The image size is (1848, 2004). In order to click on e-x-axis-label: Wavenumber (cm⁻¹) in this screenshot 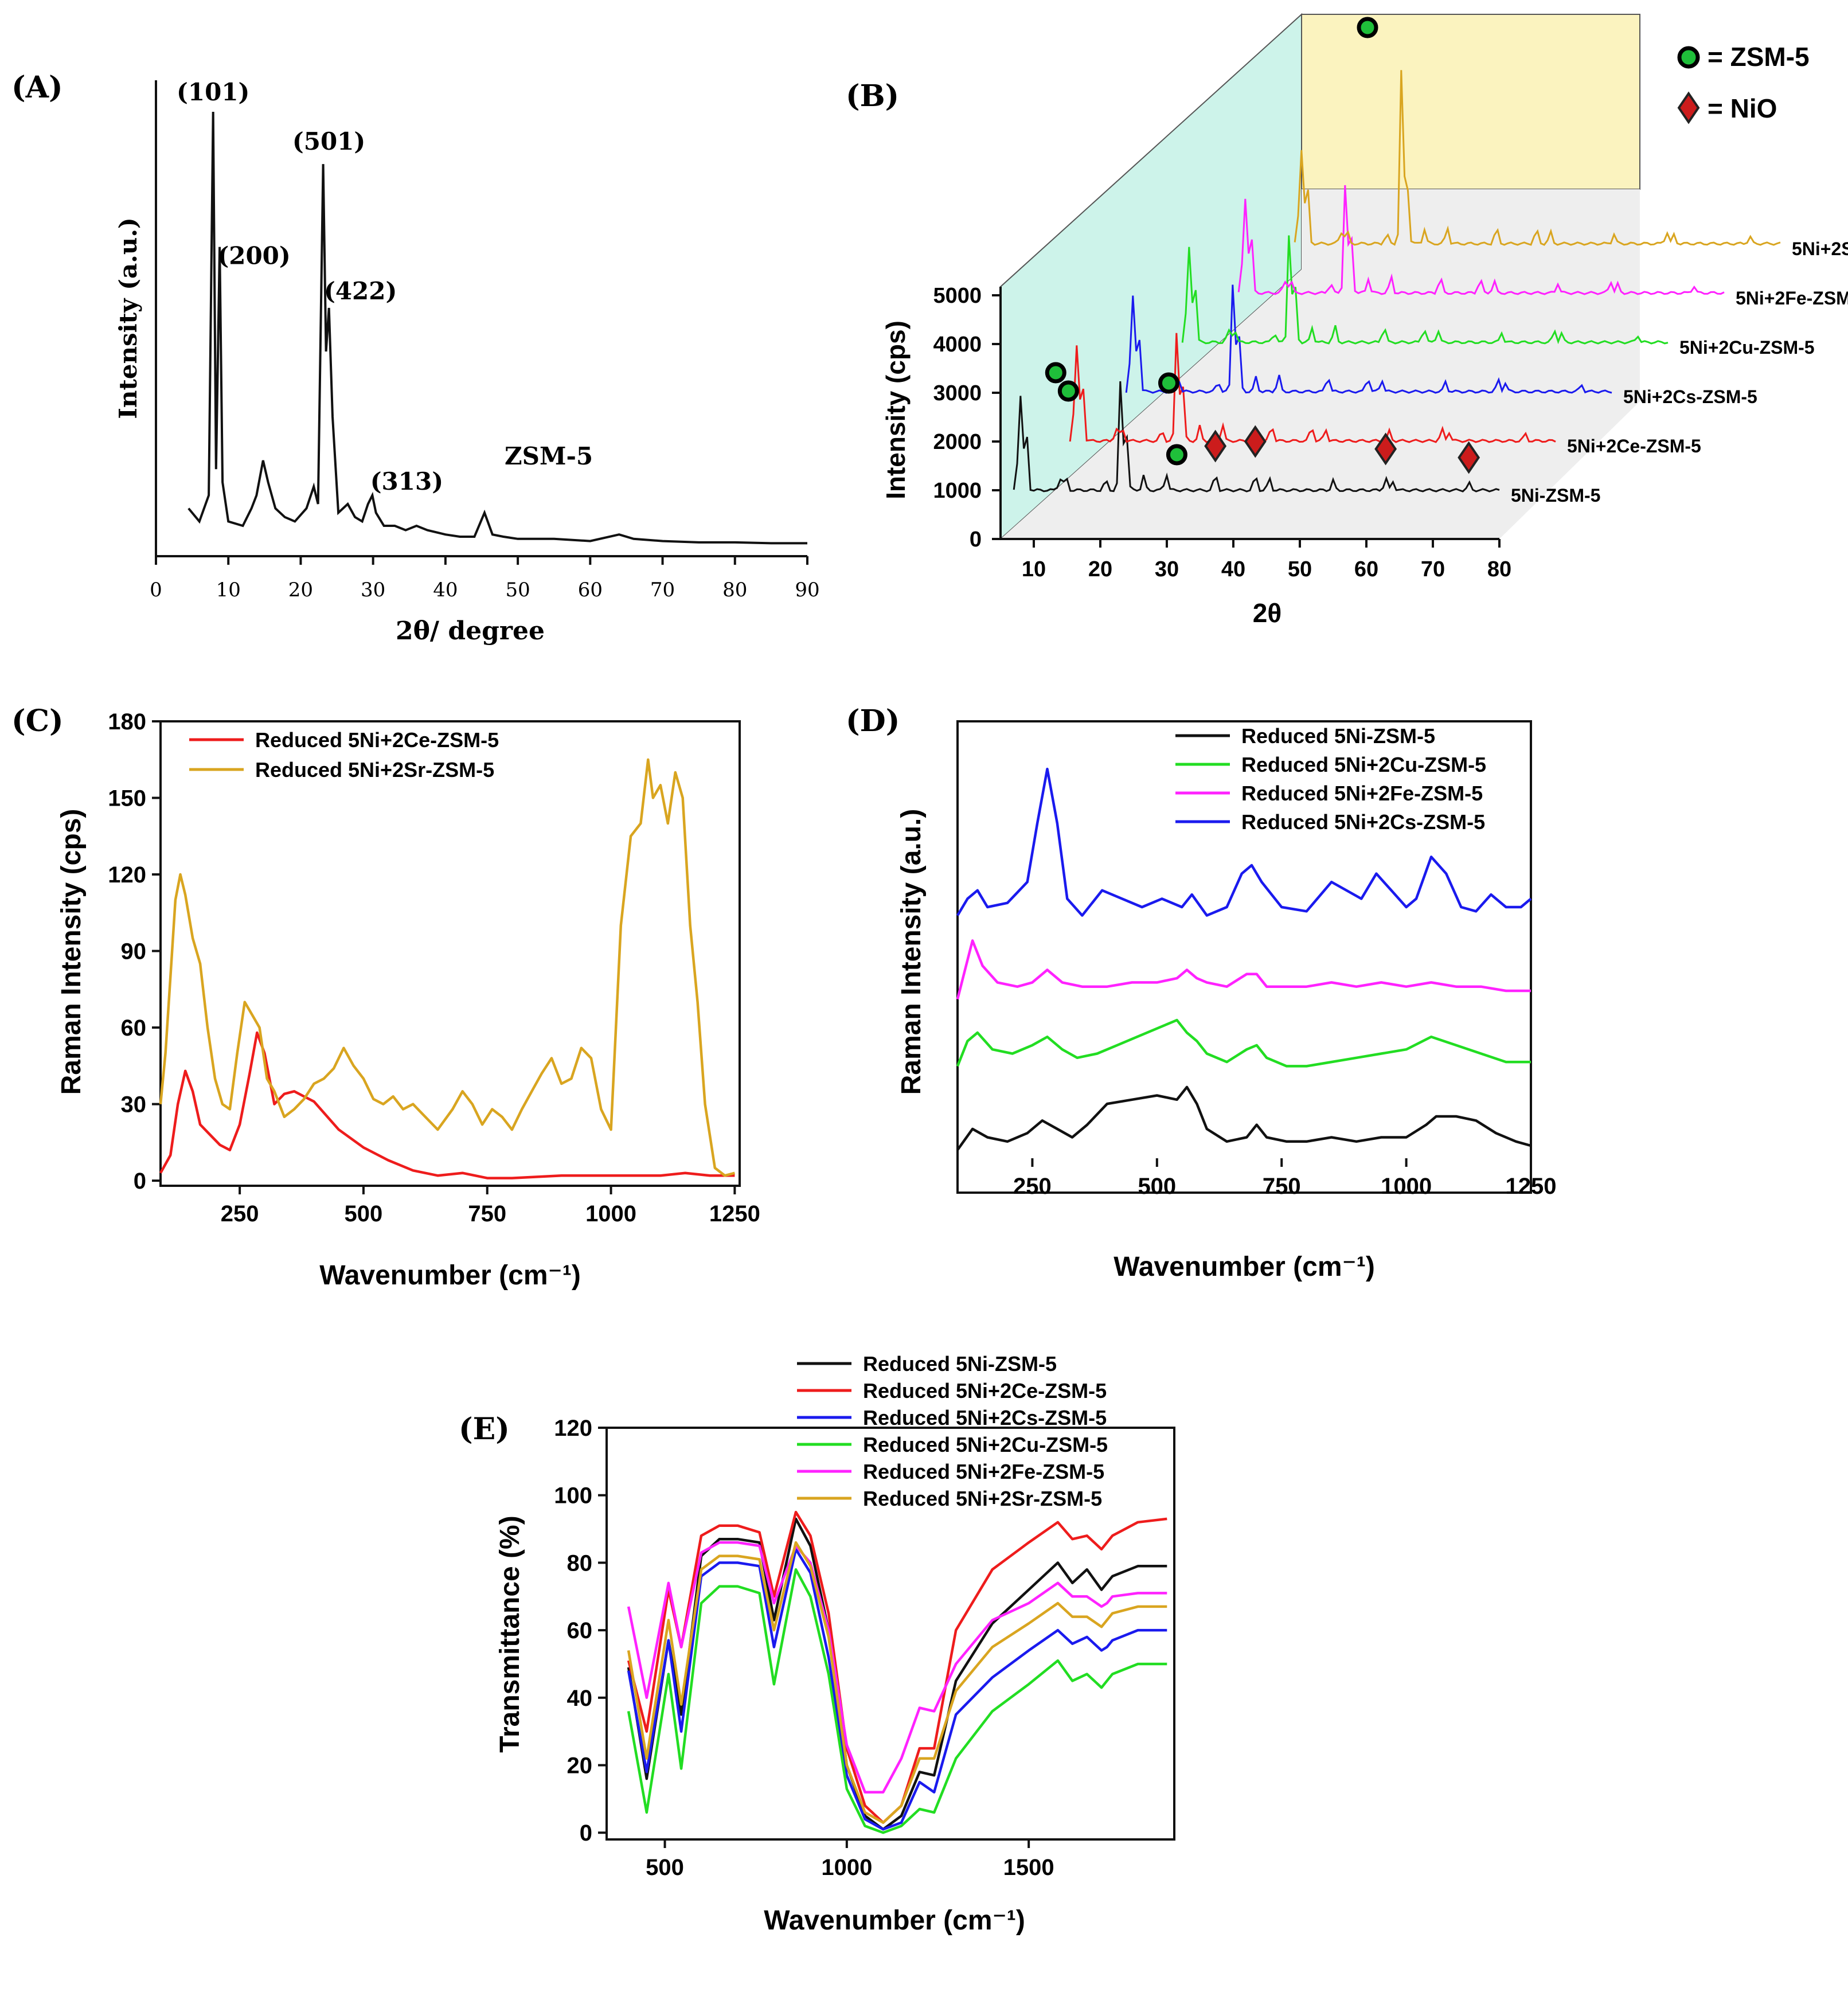, I will do `click(894, 1920)`.